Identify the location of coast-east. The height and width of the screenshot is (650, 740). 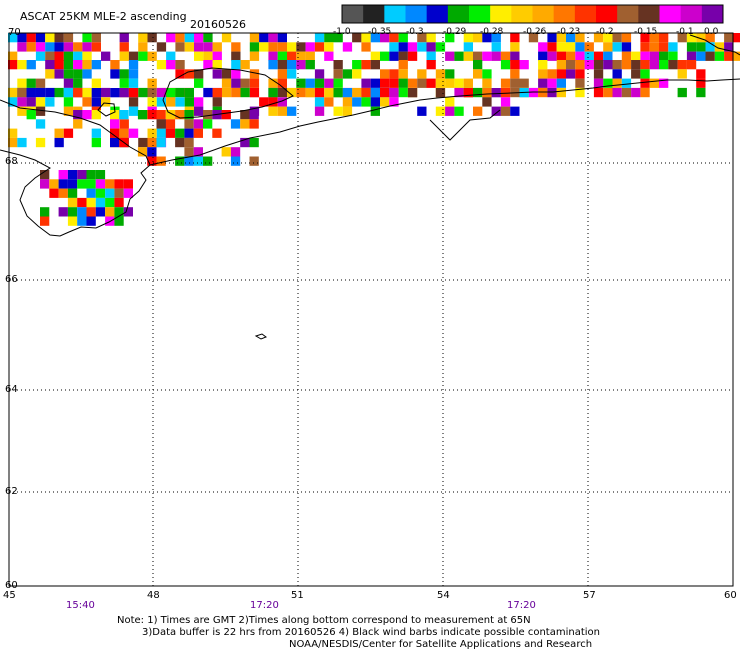
(444, 122).